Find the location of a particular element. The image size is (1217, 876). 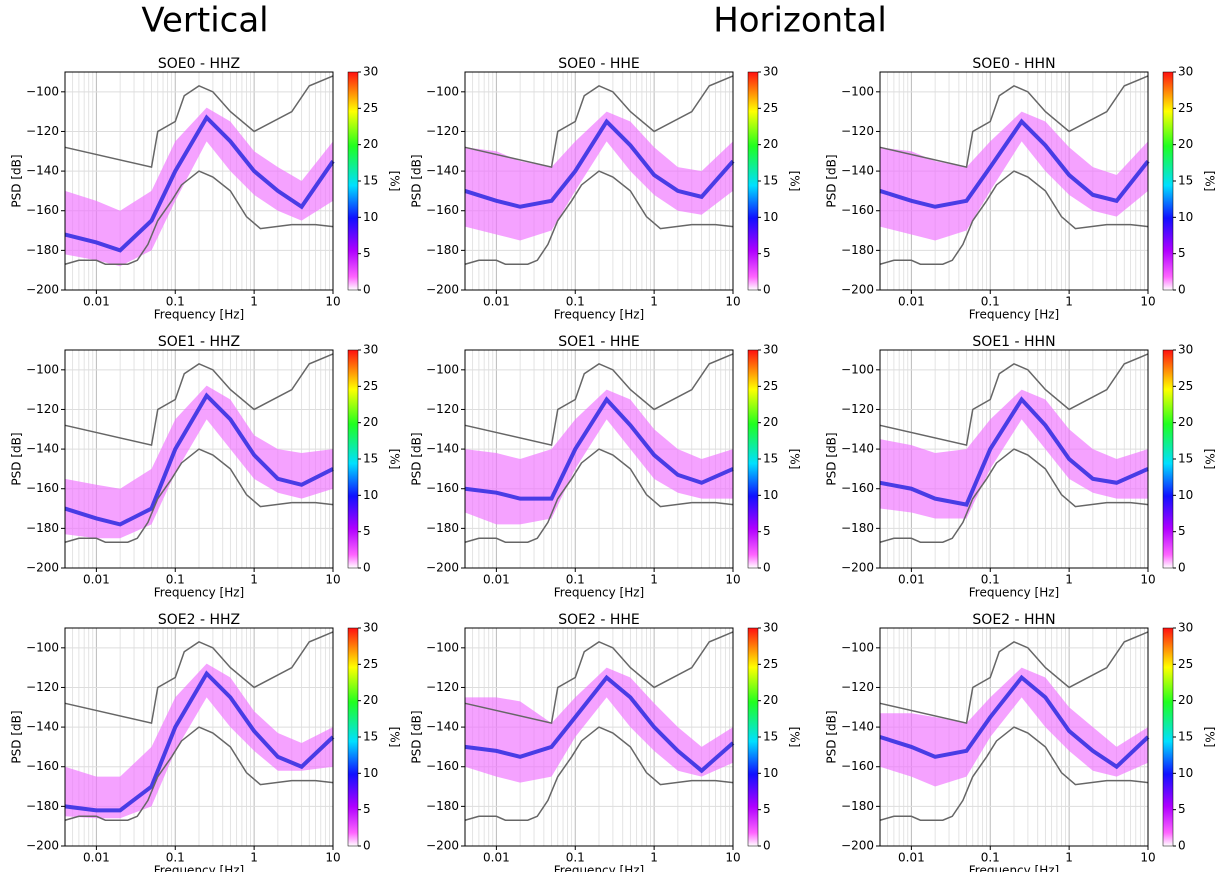

panel-title: SOE1 - HHE is located at coordinates (599, 342).